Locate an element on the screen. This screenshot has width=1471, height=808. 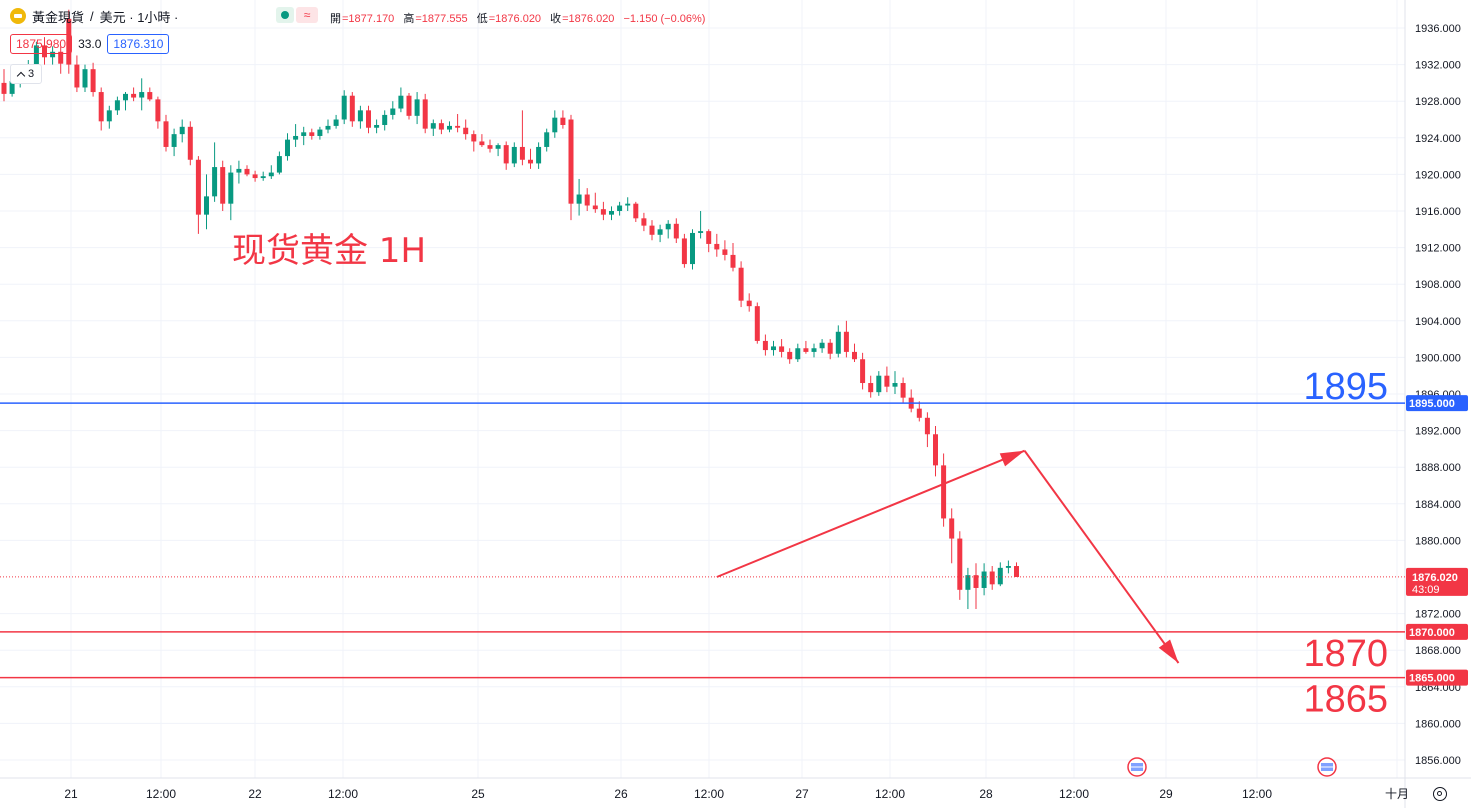
close-value: =1876.020 is located at coordinates (588, 19).